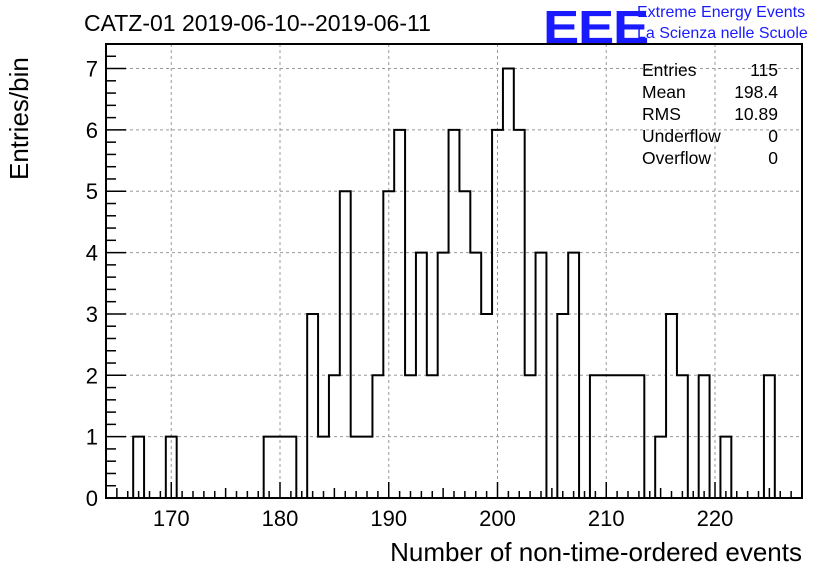  Describe the element at coordinates (710, 70) in the screenshot. I see `stats-row: Entries 115` at that location.